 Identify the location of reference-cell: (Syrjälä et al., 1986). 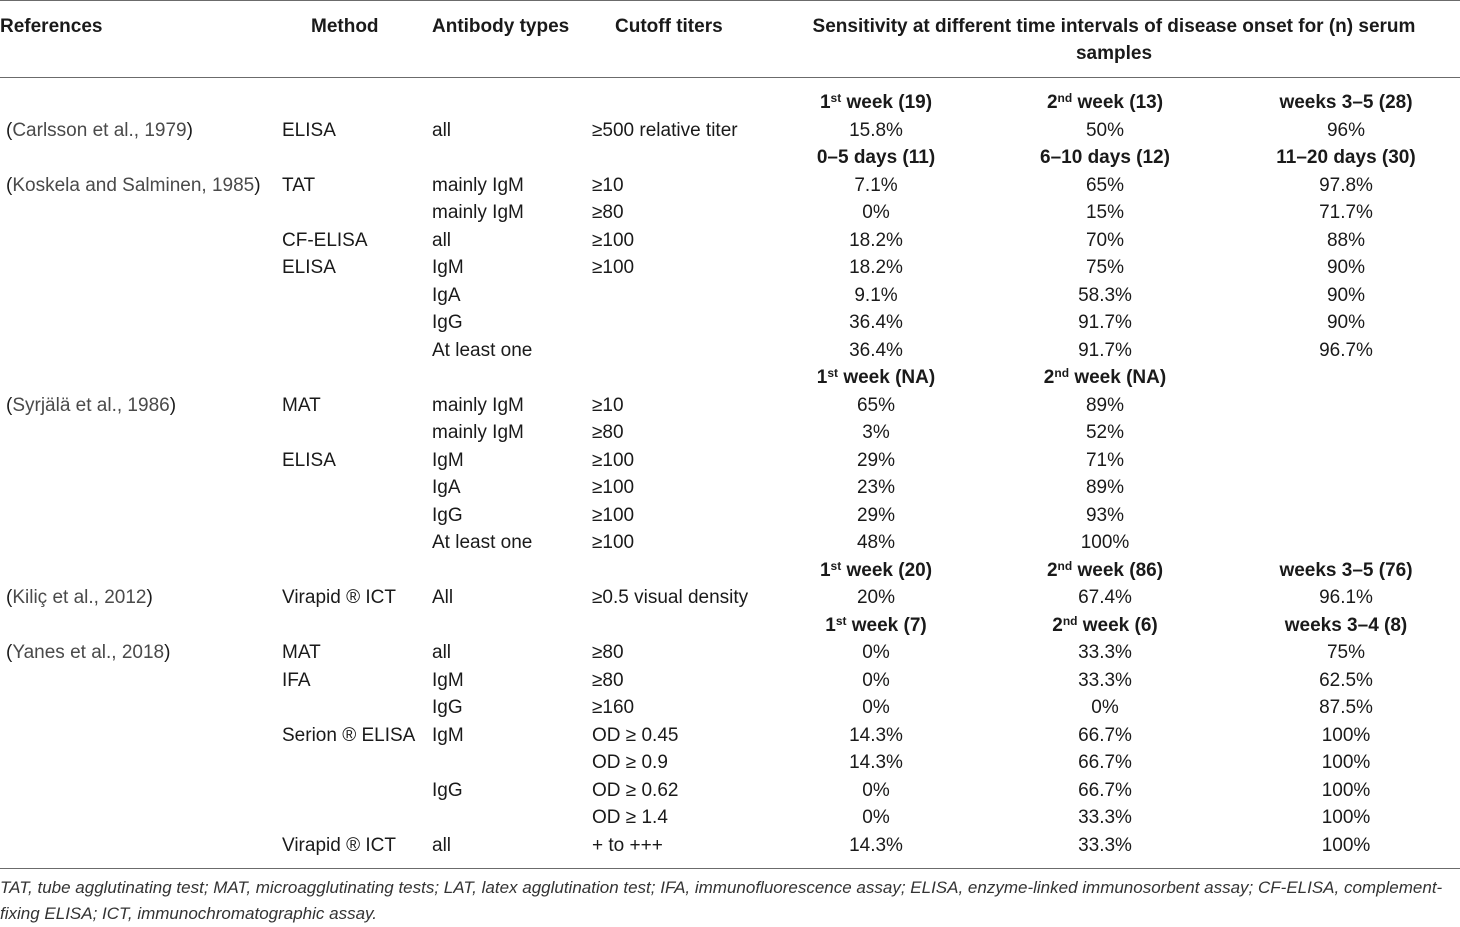
(91, 405).